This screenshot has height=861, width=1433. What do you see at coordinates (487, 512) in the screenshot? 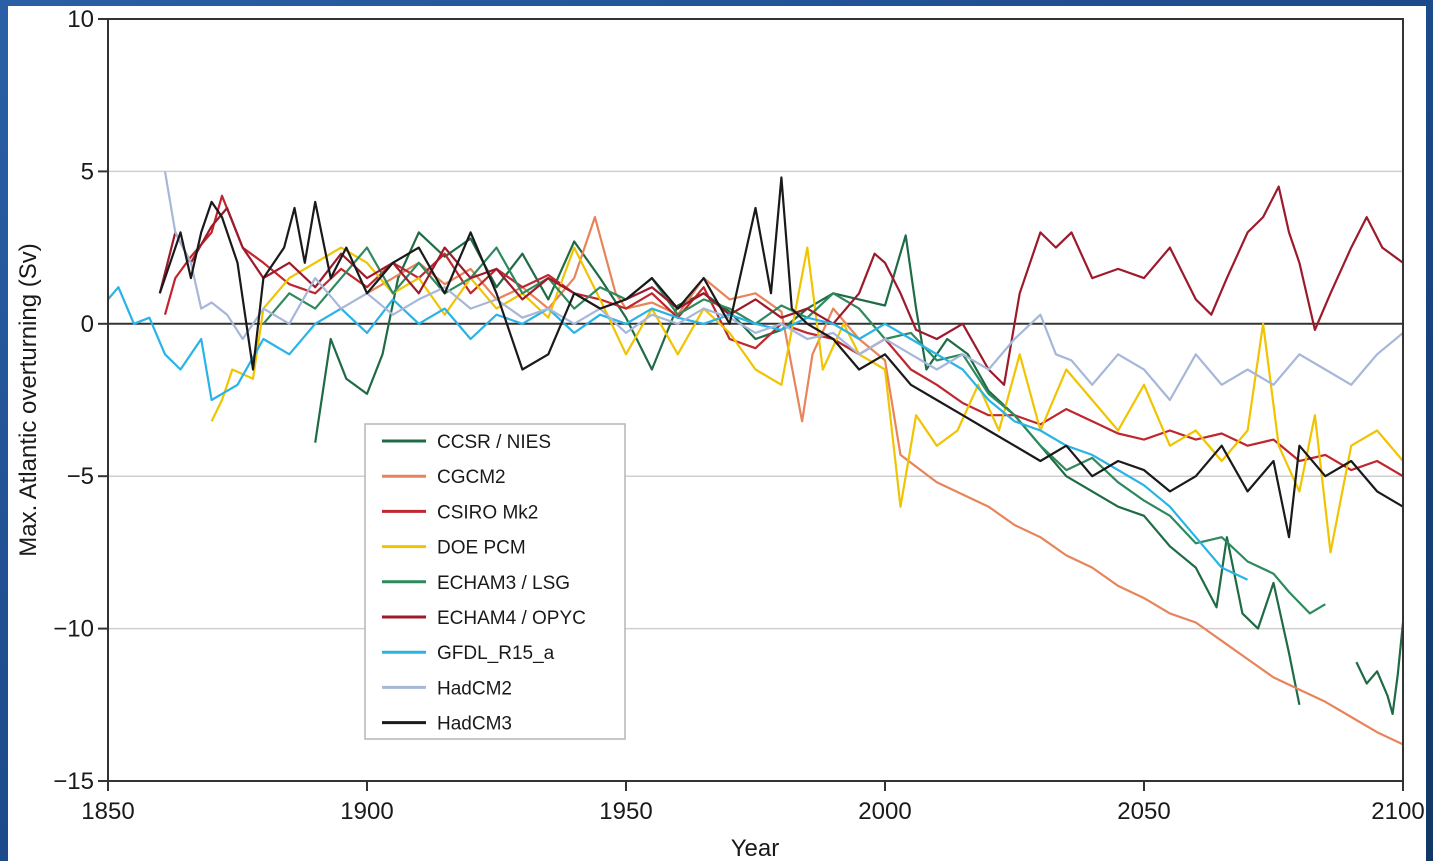
I see `legend-entry: CSIRO Mk2` at bounding box center [487, 512].